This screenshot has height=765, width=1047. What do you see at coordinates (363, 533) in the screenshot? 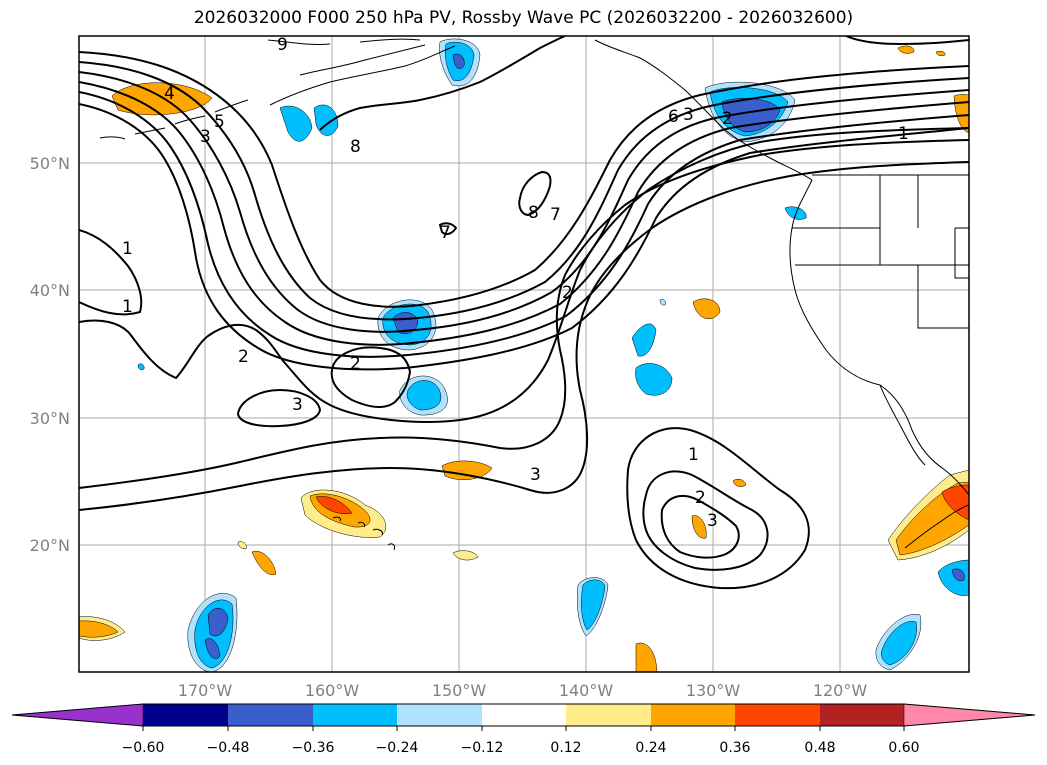
I see `hawaii-islands` at bounding box center [363, 533].